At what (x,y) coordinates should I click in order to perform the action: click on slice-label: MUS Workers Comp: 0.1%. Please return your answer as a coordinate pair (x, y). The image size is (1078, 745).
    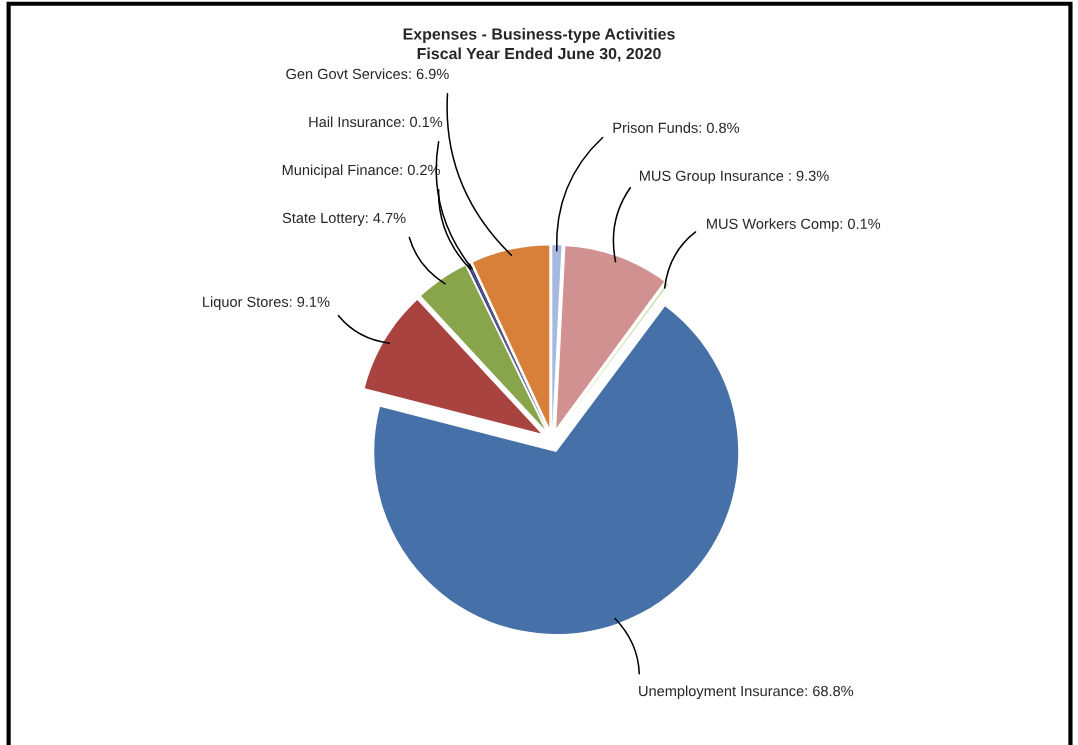
    Looking at the image, I should click on (794, 225).